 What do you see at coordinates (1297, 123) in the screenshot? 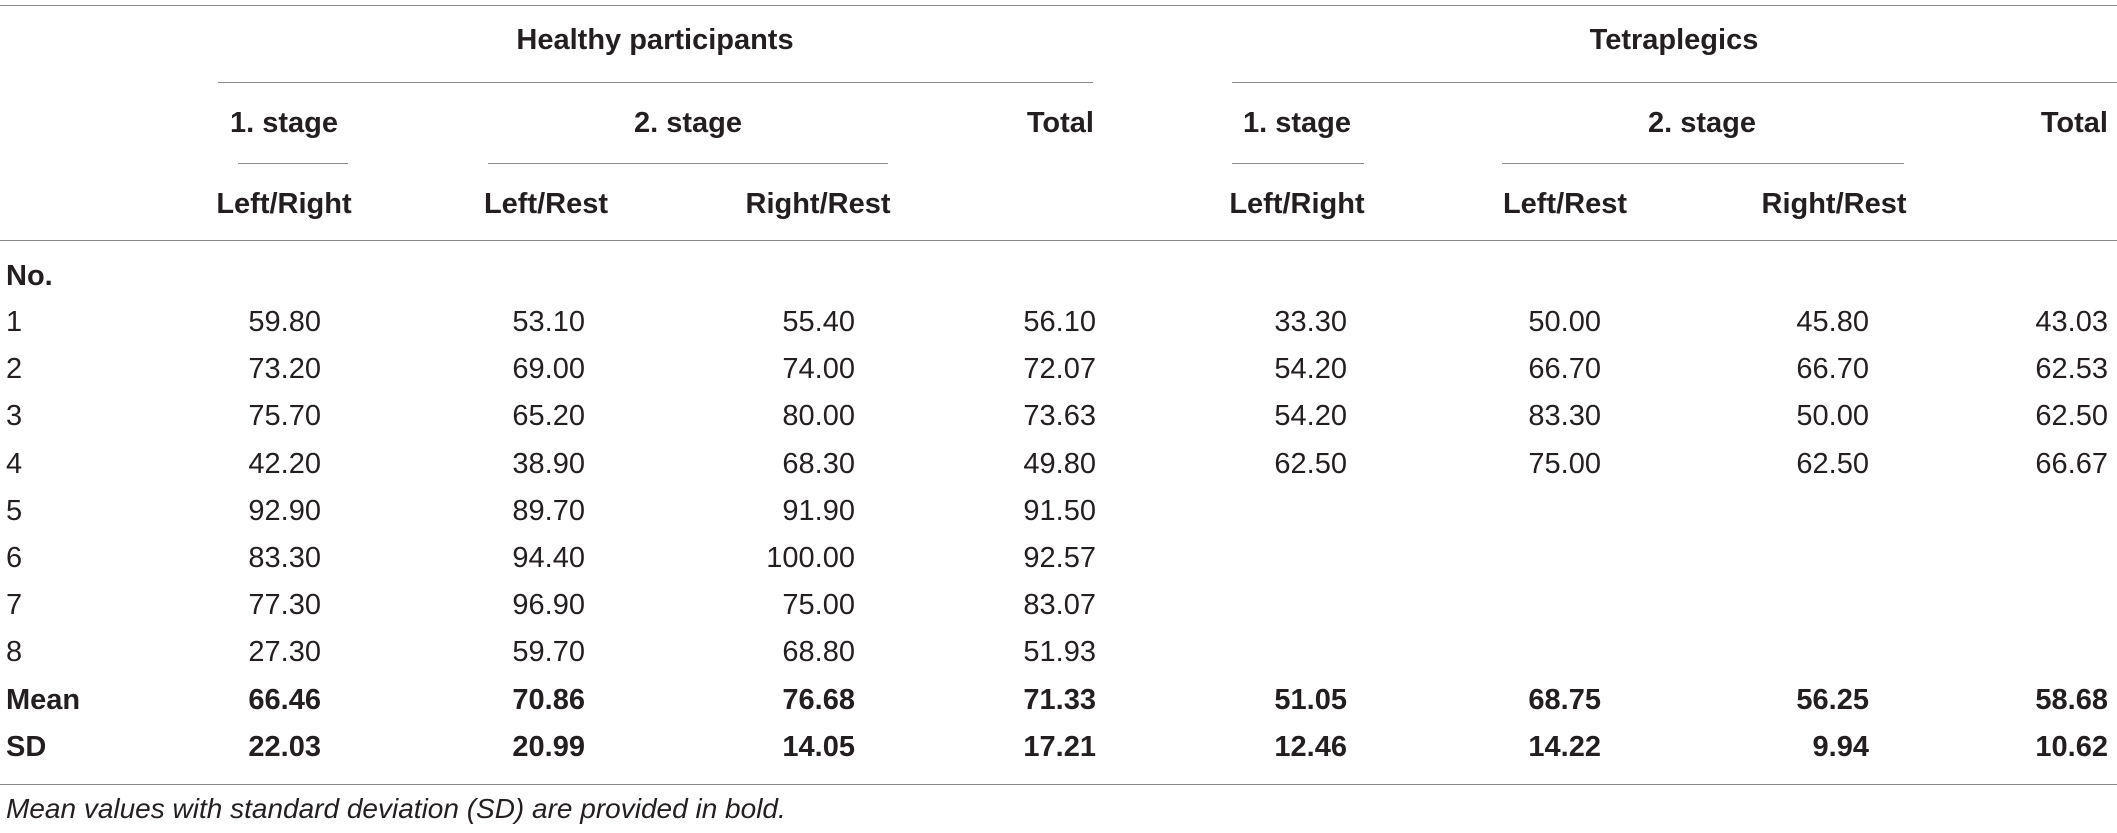
I see `tetra-stage1-header: 1. stage` at bounding box center [1297, 123].